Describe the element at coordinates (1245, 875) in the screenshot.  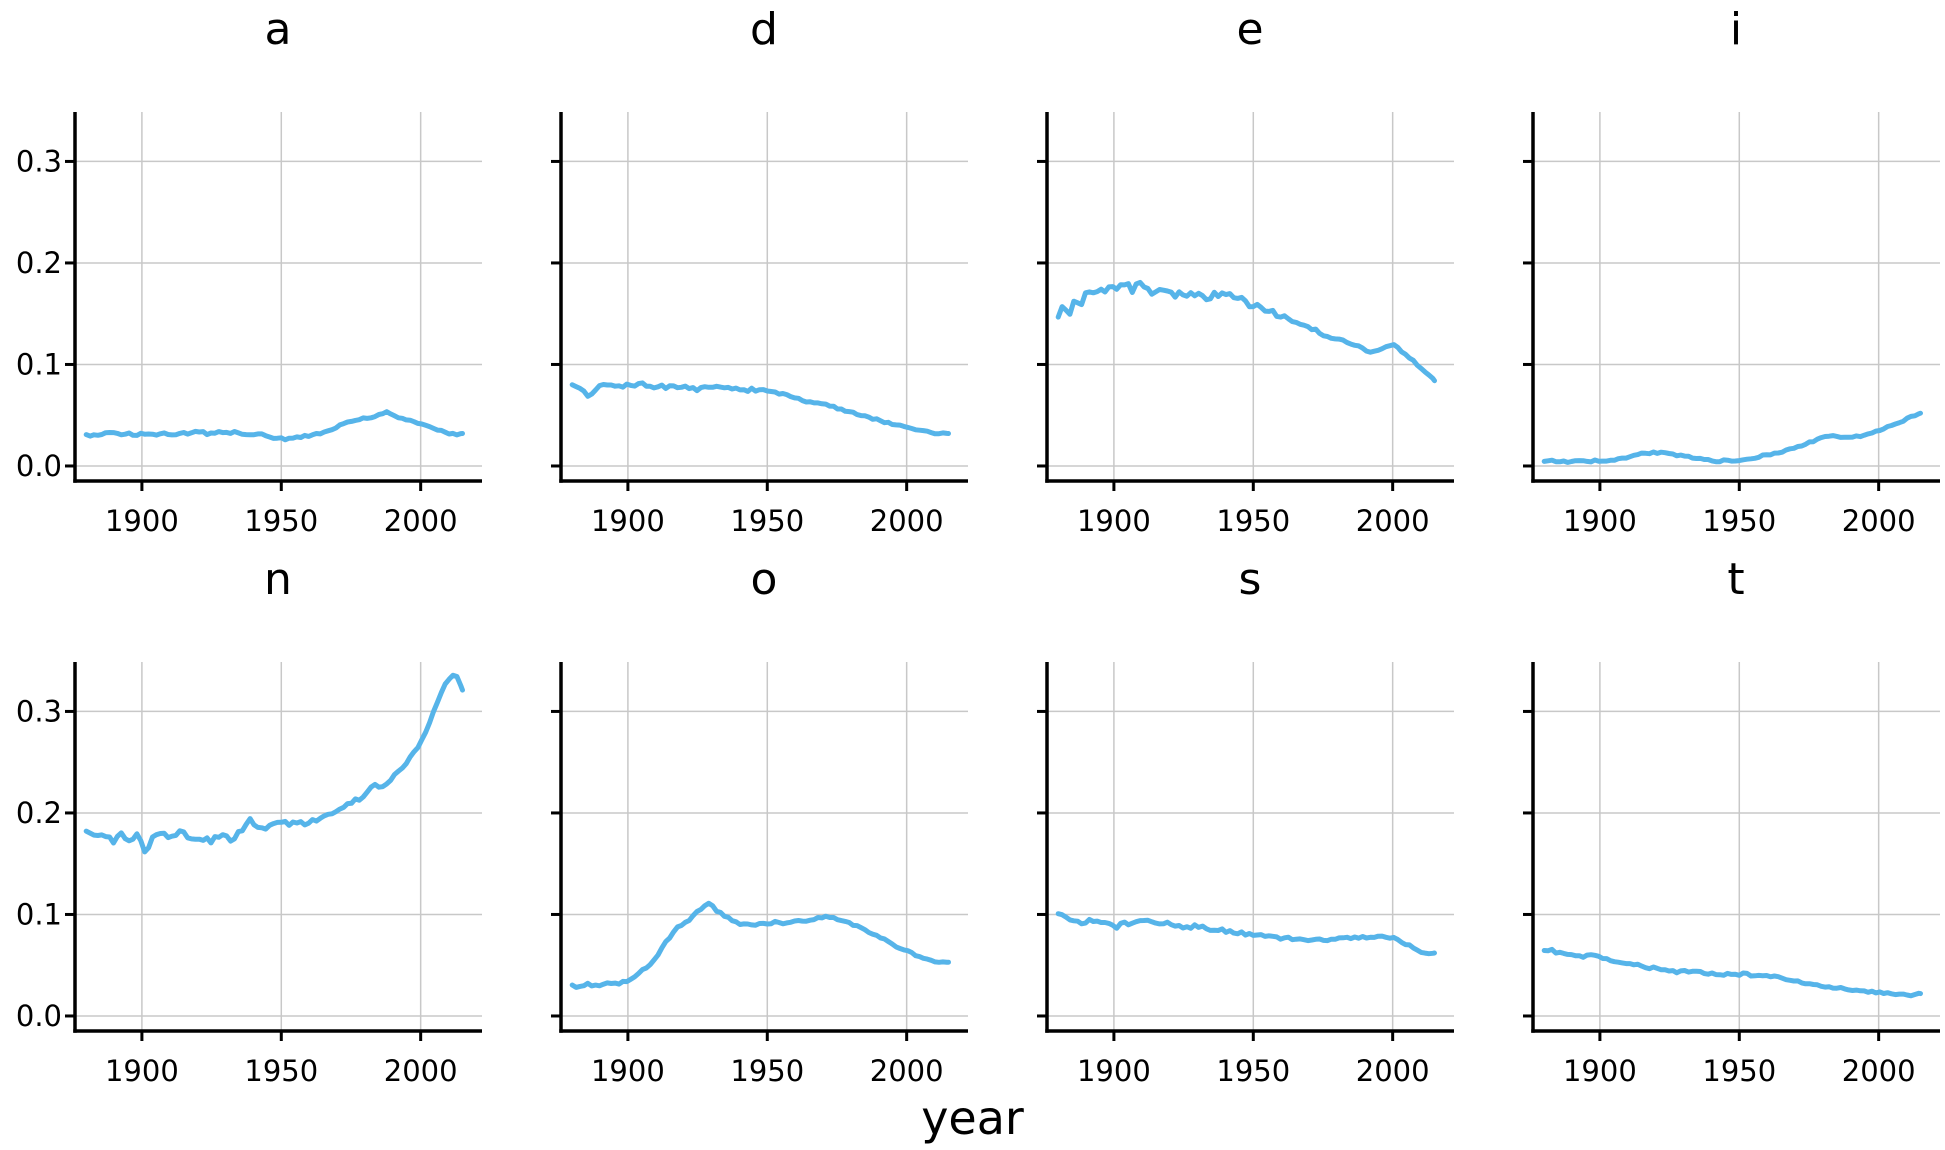
I see `plot-area-s: 1900 1950 2000` at that location.